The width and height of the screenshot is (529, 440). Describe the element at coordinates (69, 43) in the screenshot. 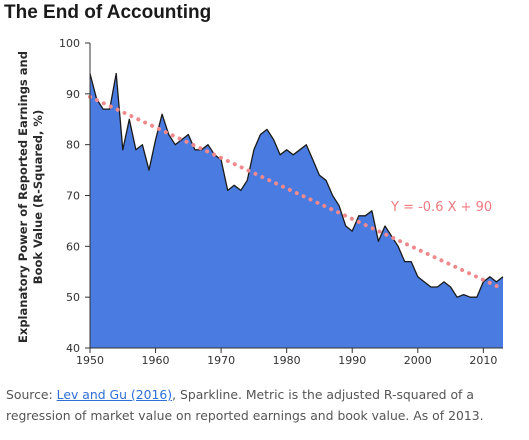

I see `y-tick-label: 100` at that location.